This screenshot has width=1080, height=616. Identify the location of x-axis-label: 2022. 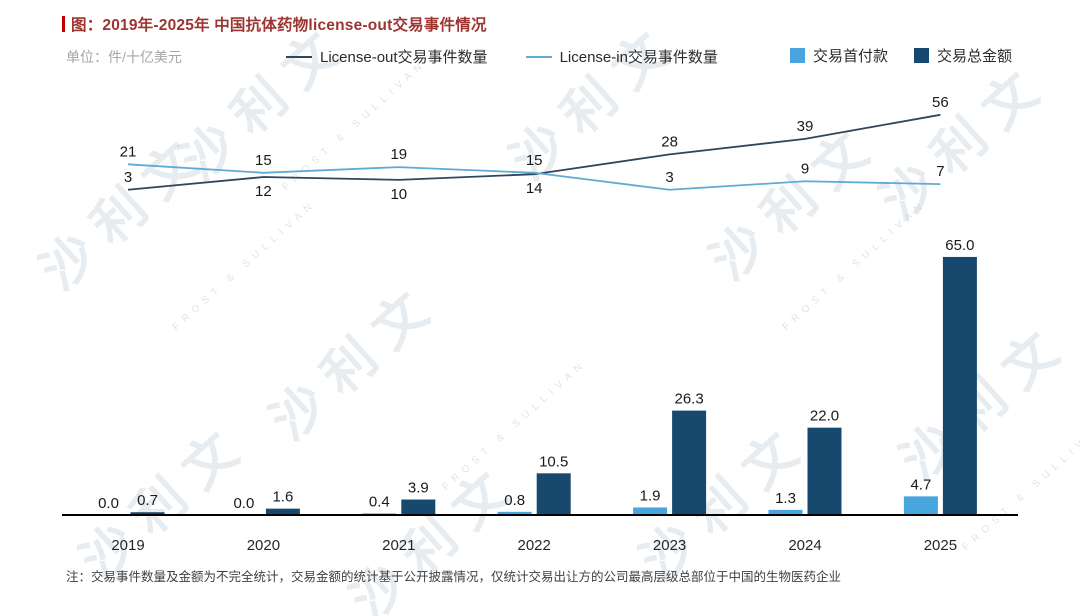
(534, 545).